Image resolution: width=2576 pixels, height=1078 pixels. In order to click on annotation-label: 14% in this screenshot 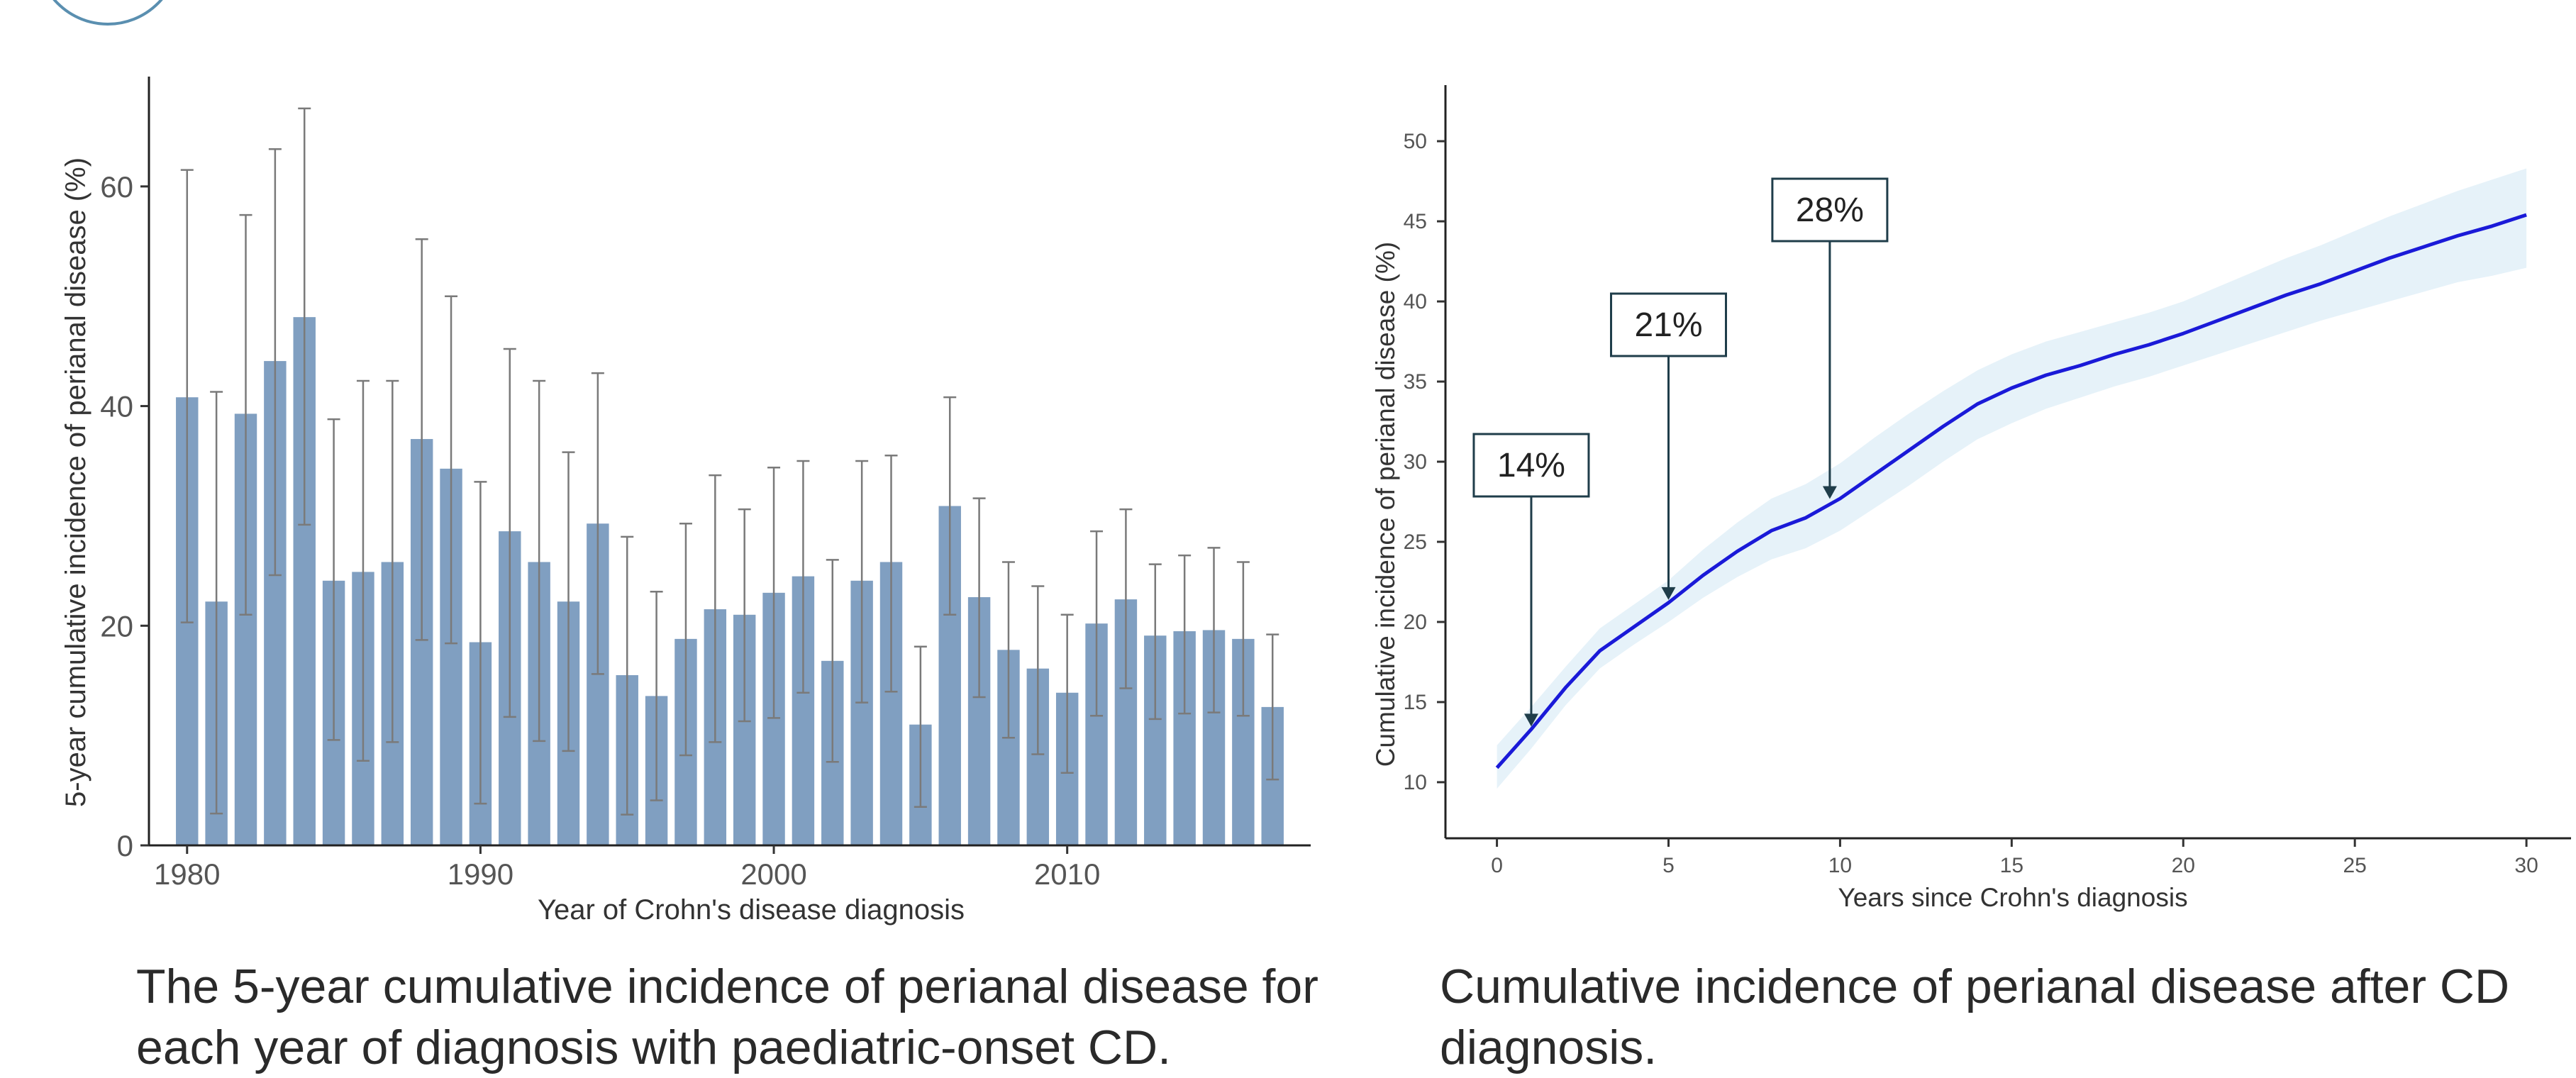, I will do `click(1531, 466)`.